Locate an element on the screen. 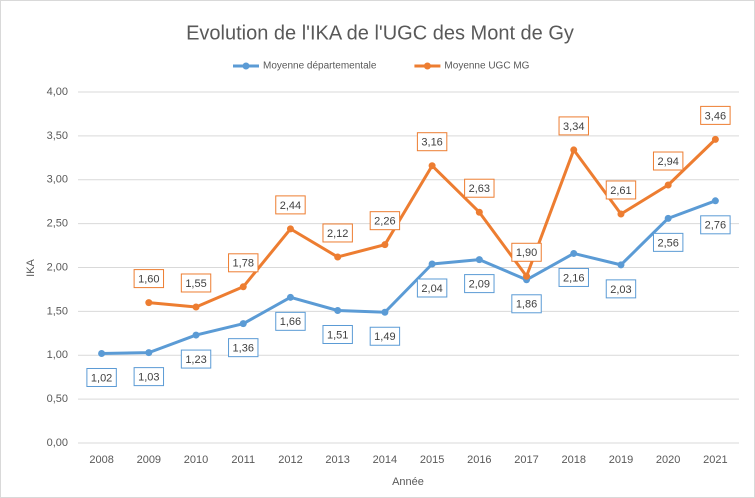 Image resolution: width=755 pixels, height=498 pixels. y-tick-label: 0,50 is located at coordinates (57, 399).